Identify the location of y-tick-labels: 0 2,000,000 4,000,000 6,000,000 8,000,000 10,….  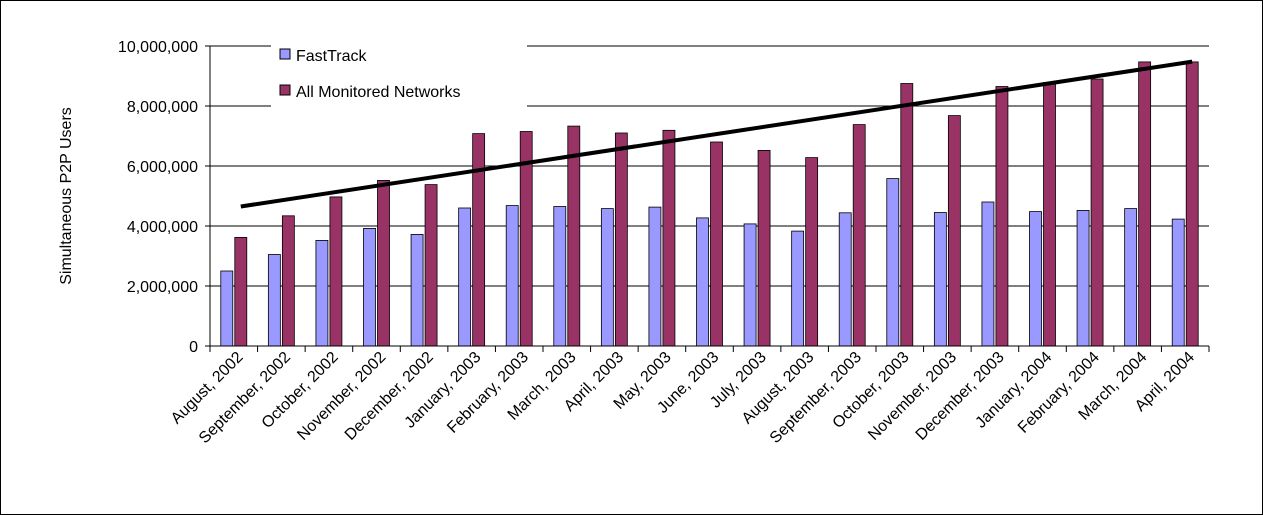
(158, 197).